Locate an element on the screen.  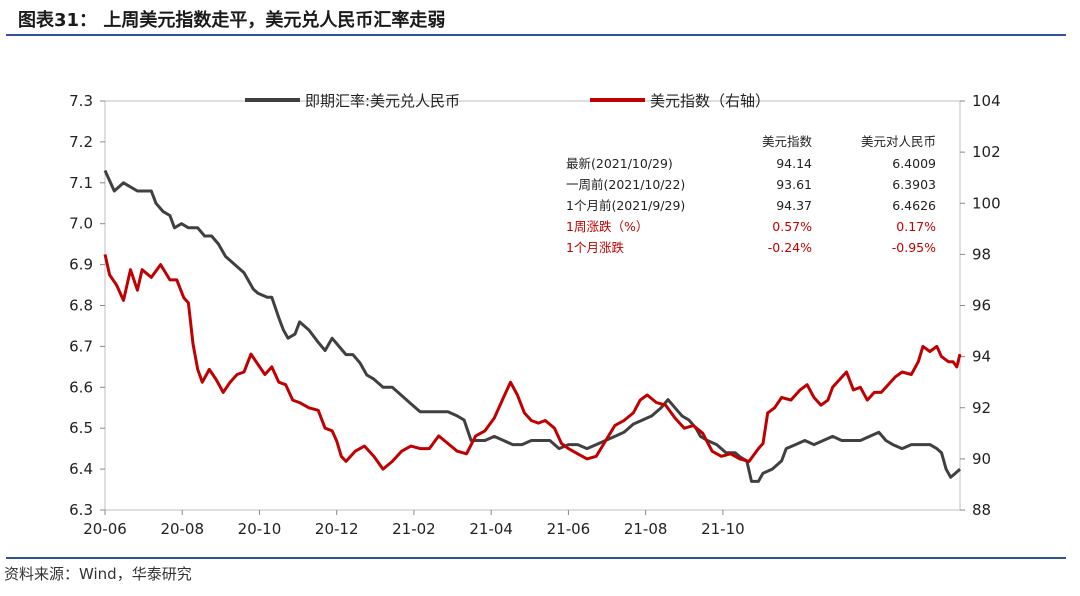
table-row-label: 1个月前(2021/9/29) is located at coordinates (625, 205).